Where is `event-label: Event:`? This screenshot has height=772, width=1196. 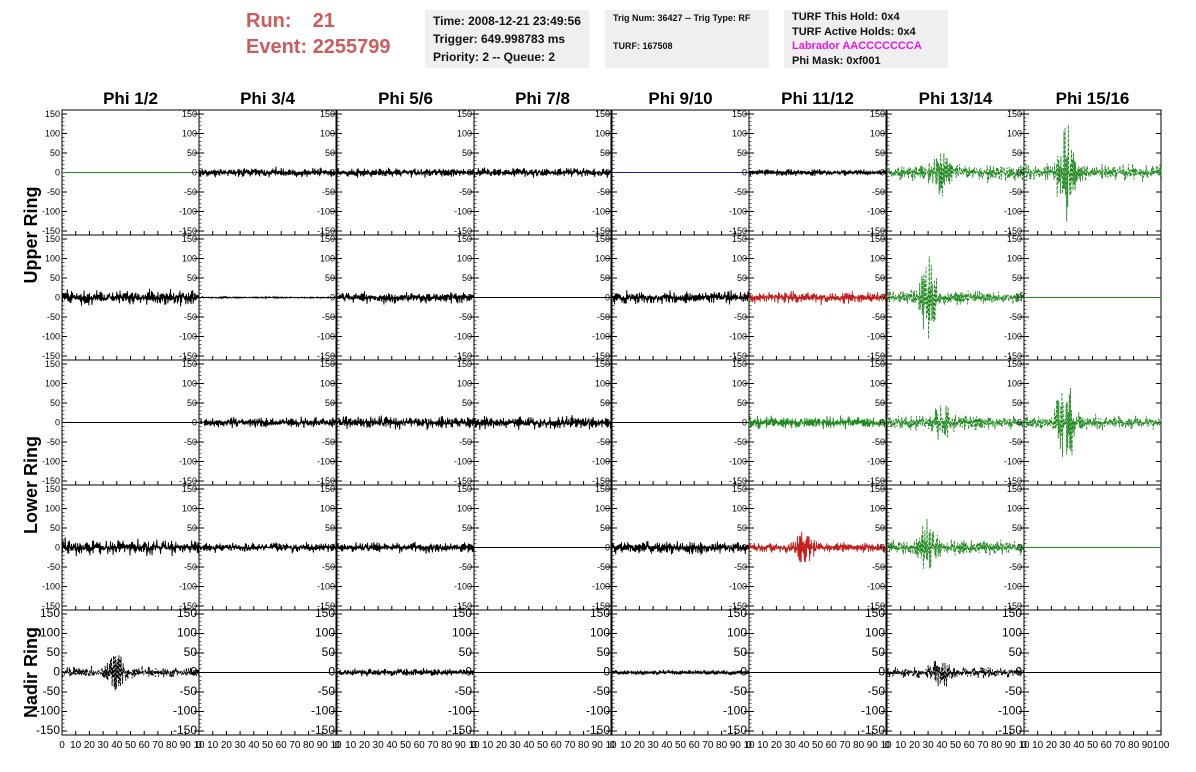
event-label: Event: is located at coordinates (277, 47).